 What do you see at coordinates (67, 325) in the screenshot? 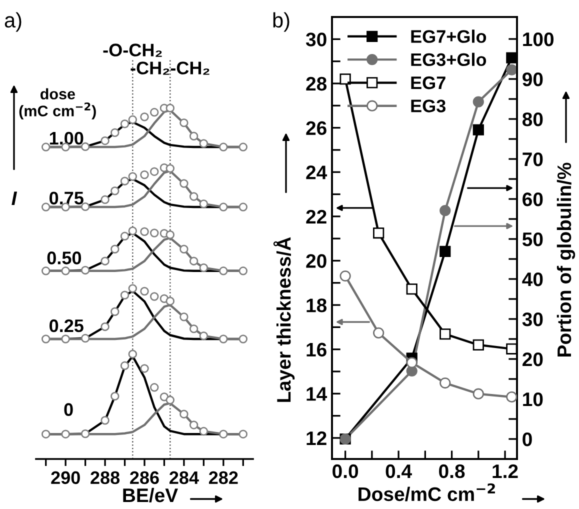
I see `annotation: 0.25` at bounding box center [67, 325].